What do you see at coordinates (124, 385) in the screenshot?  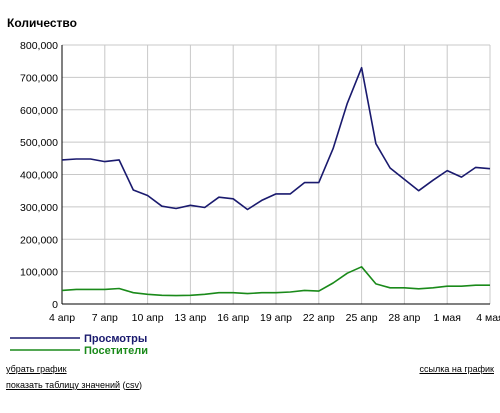 I see `csv-open-paren: (` at bounding box center [124, 385].